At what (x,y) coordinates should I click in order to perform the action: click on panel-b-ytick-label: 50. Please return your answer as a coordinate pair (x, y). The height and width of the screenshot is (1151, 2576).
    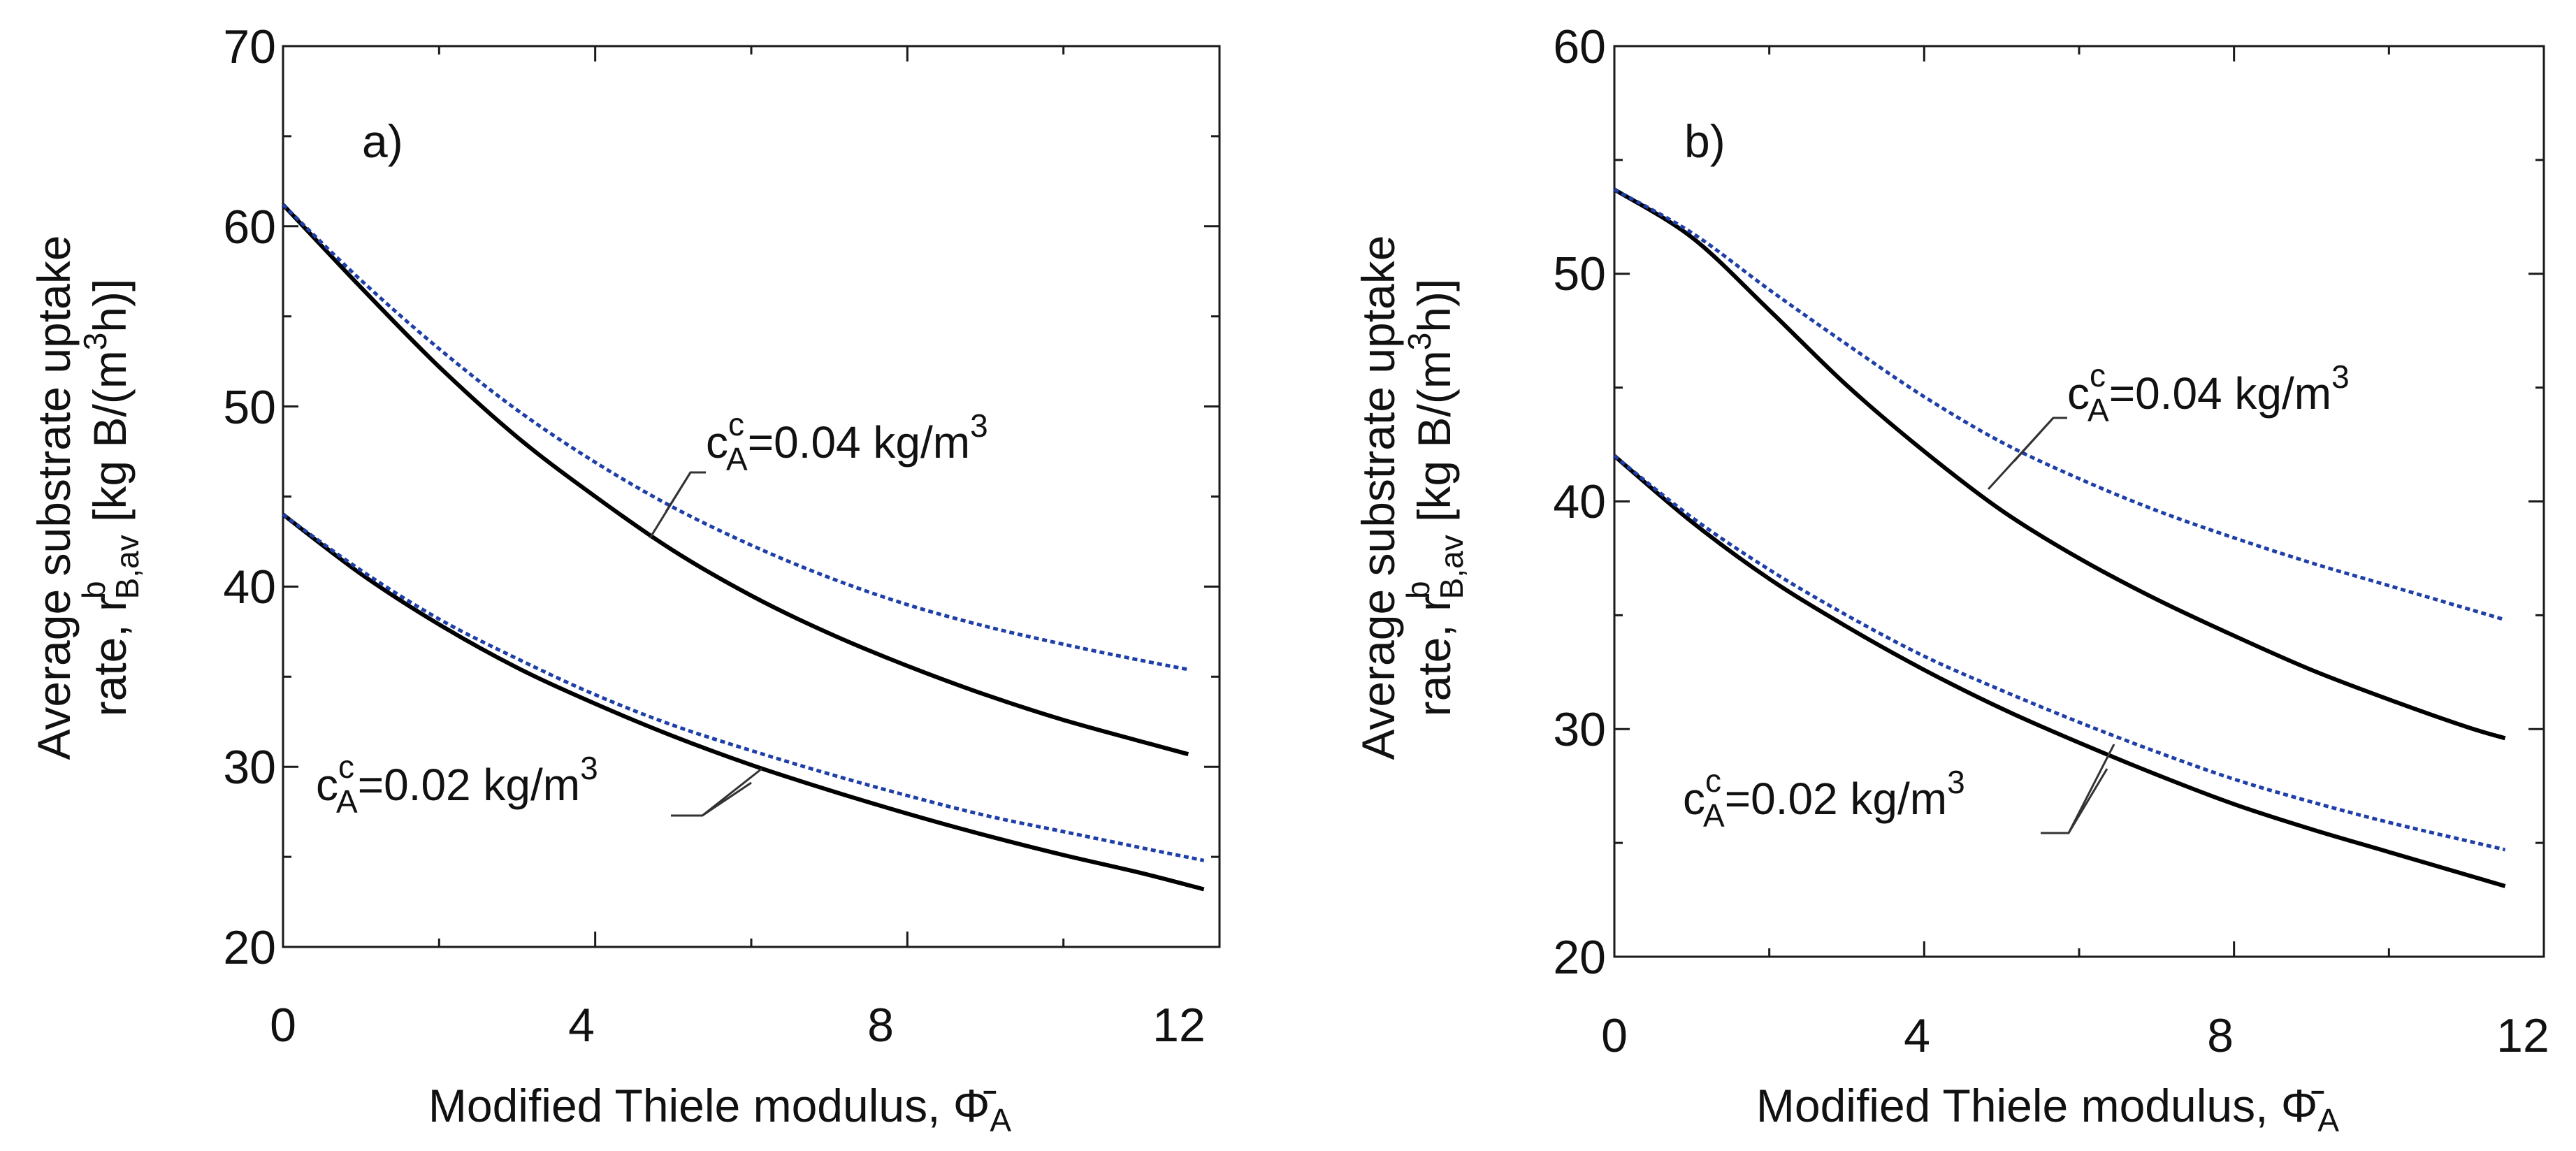
    Looking at the image, I should click on (1580, 274).